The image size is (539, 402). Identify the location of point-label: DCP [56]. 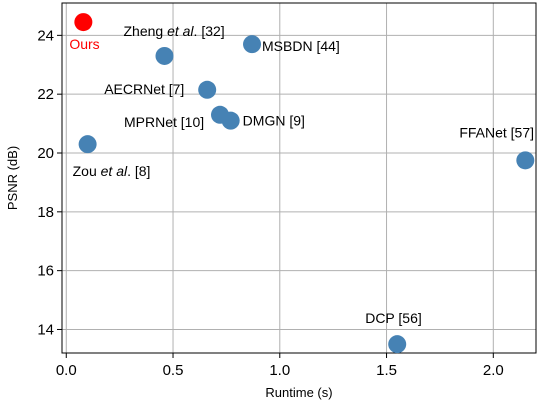
(393, 318).